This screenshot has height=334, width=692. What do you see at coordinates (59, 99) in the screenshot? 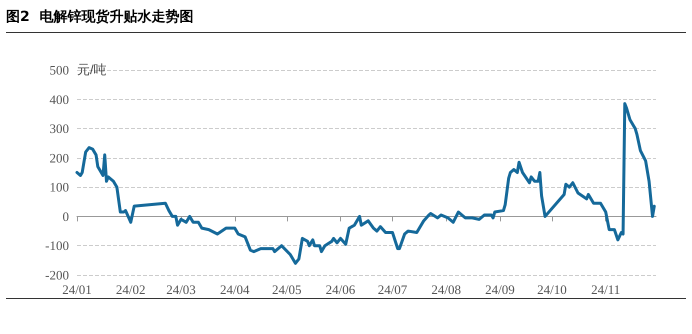
I see `y-tick-label: 400` at bounding box center [59, 99].